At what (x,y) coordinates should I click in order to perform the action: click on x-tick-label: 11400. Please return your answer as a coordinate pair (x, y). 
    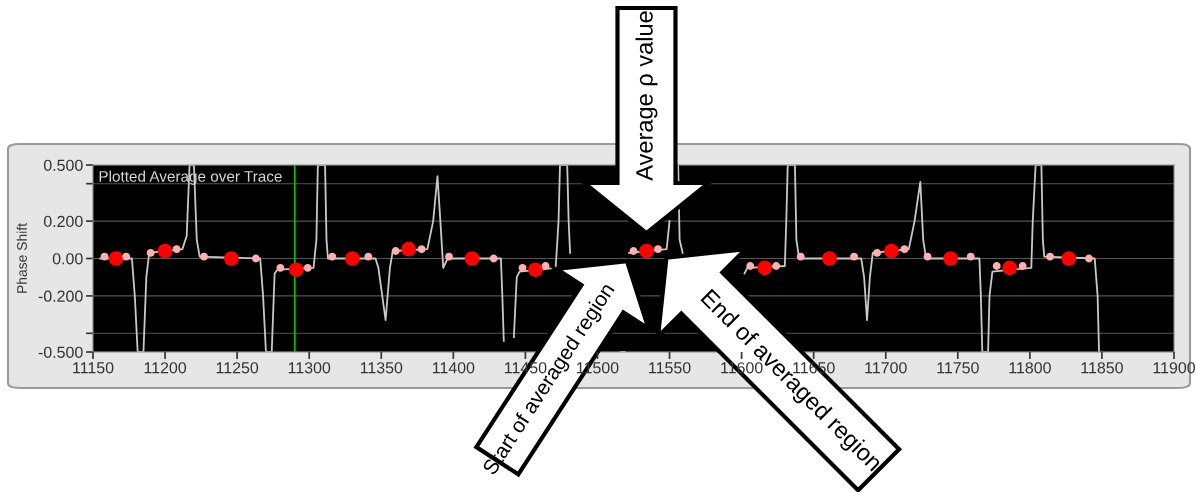
    Looking at the image, I should click on (453, 368).